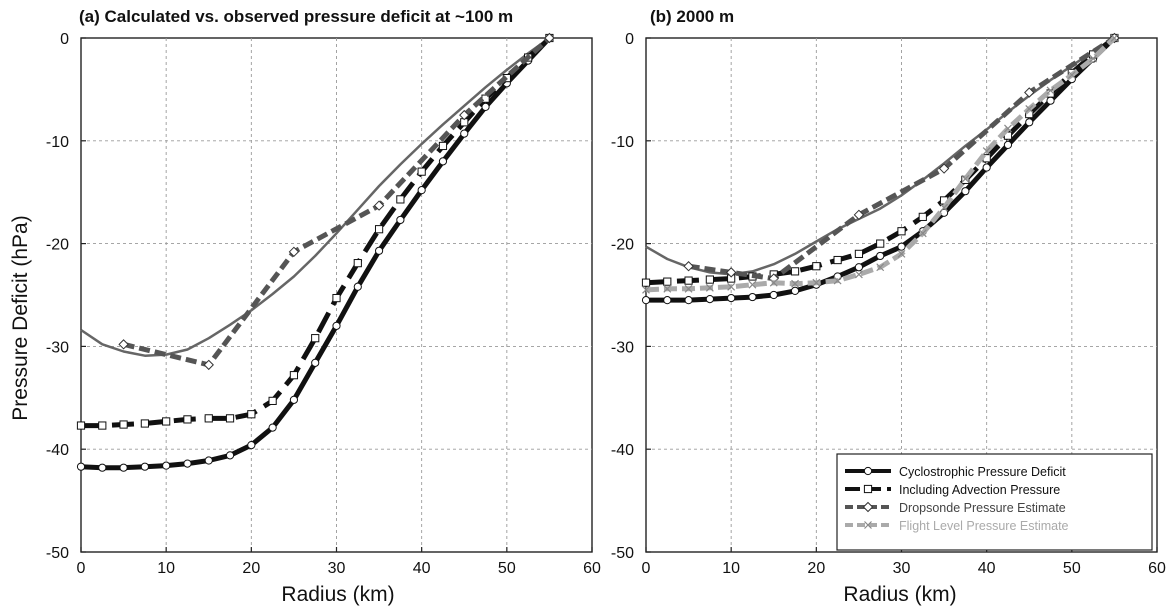 The width and height of the screenshot is (1172, 607). I want to click on panel-a-x-tick-label: 20, so click(251, 568).